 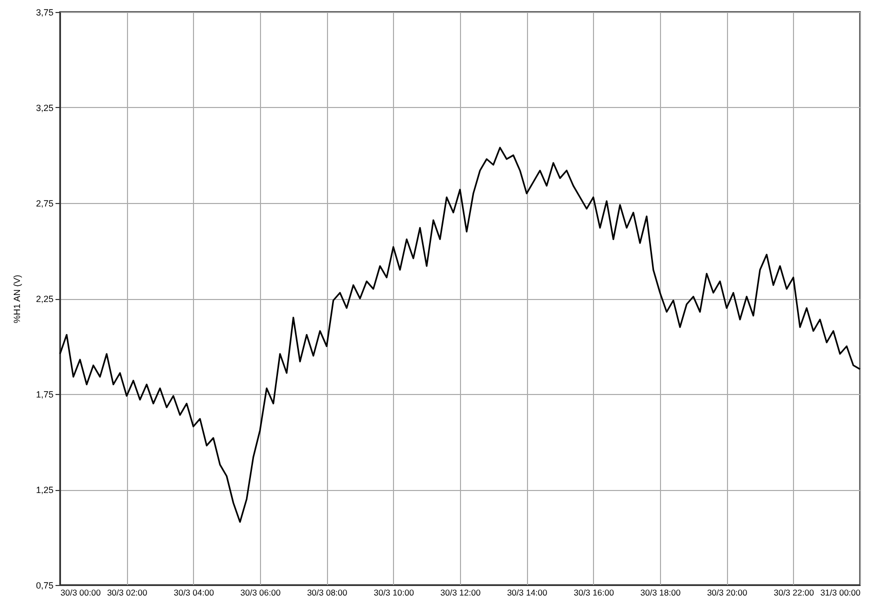 I want to click on y-tick-label: 0,75, so click(x=45, y=585).